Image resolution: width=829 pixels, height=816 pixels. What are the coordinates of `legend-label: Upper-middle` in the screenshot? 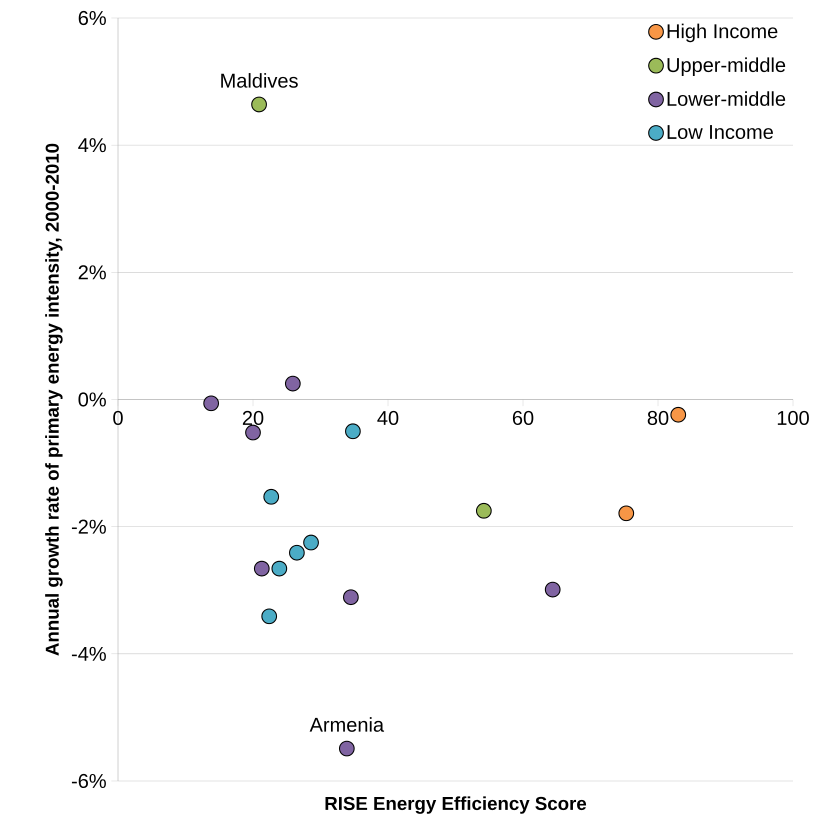 It's located at (727, 66).